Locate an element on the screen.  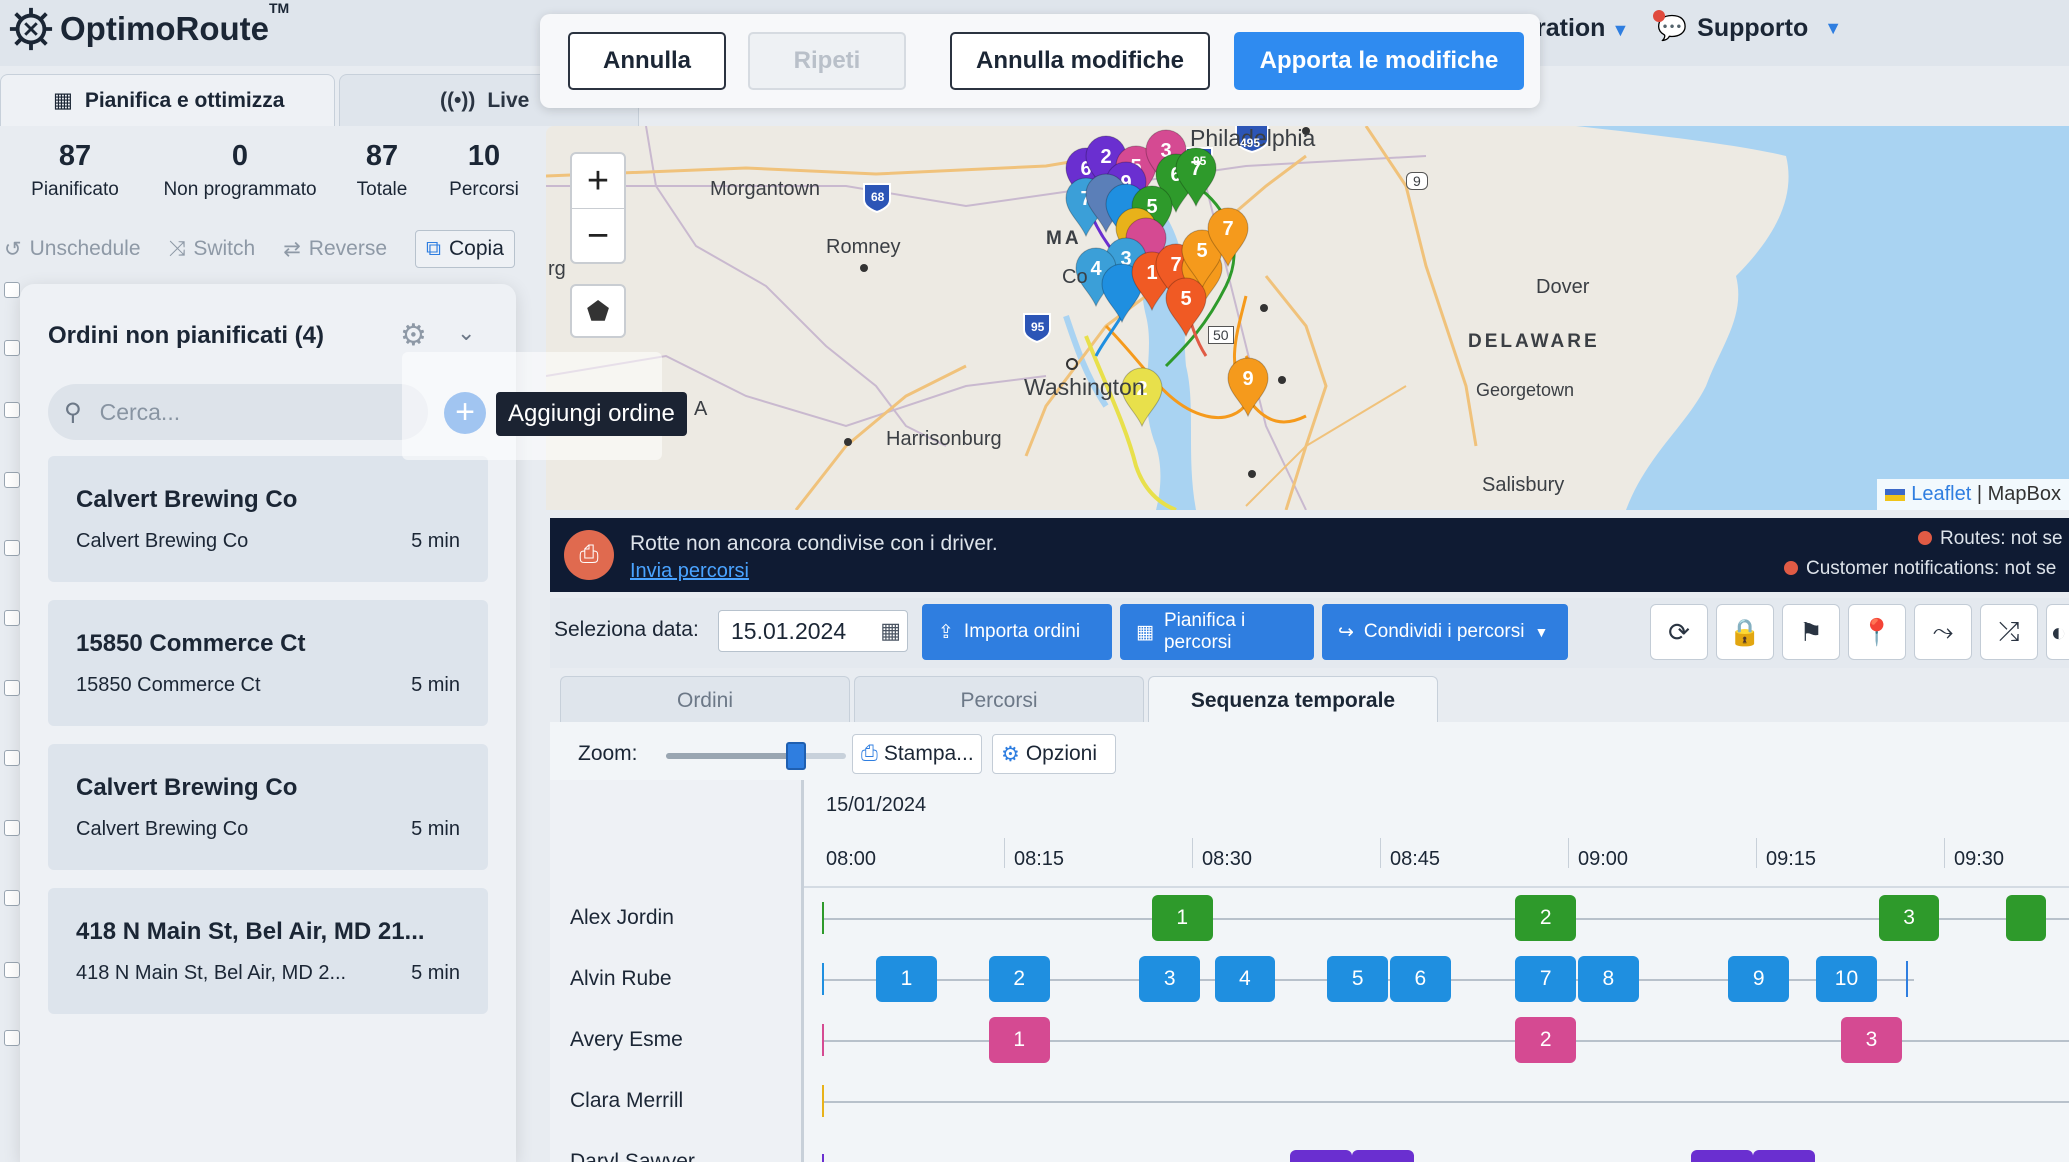
svg-text: 5 is located at coordinates (1151, 207).